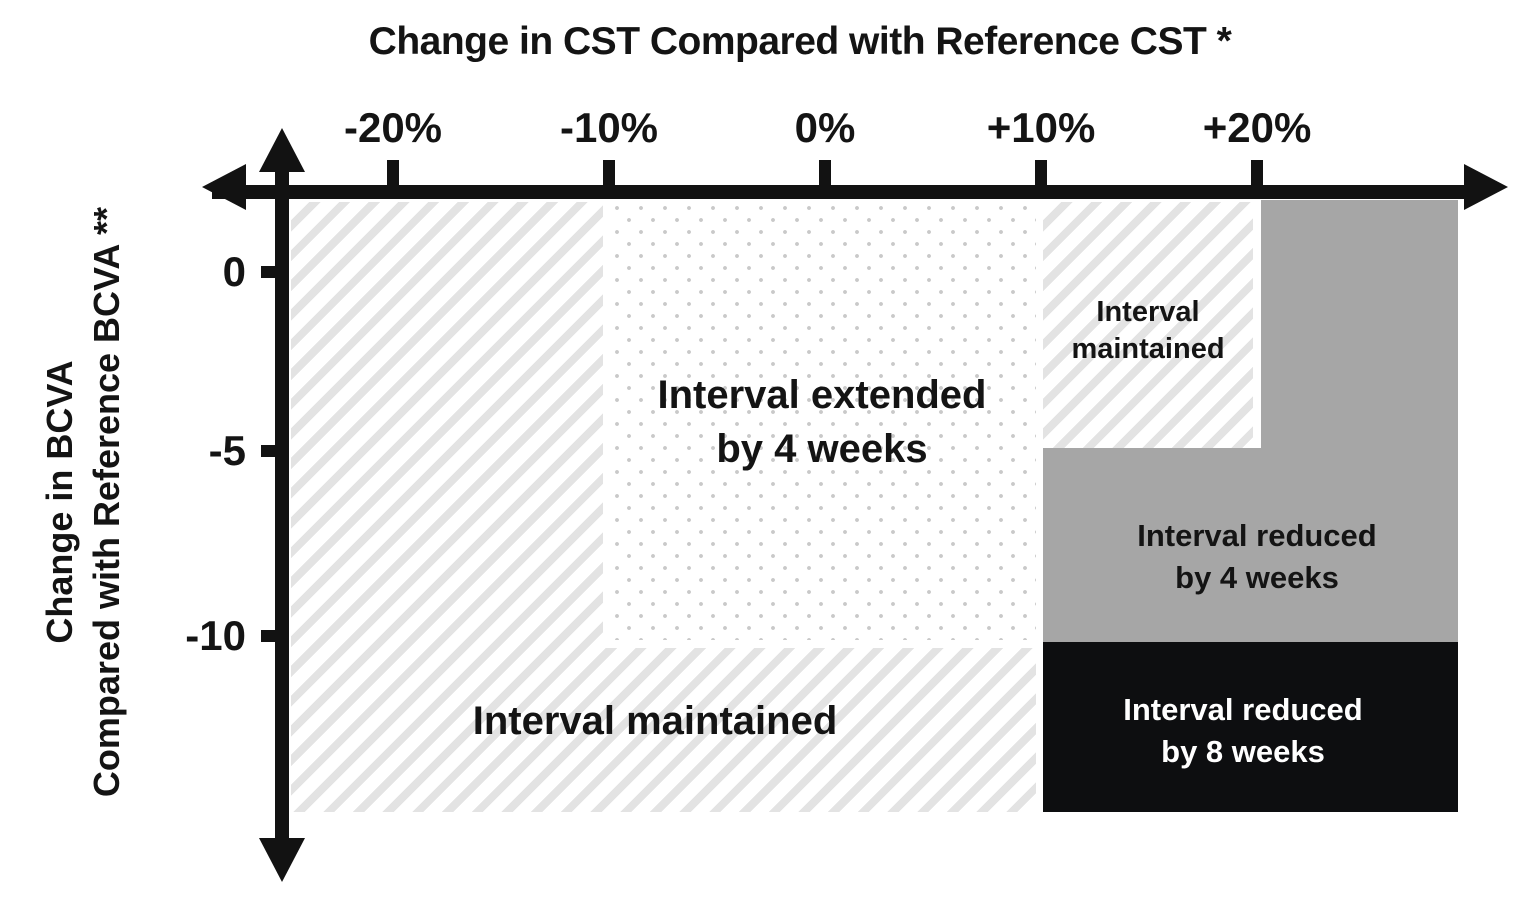 The width and height of the screenshot is (1530, 898). I want to click on label-interval-maintained-upper-right-line1: Interval, so click(1148, 312).